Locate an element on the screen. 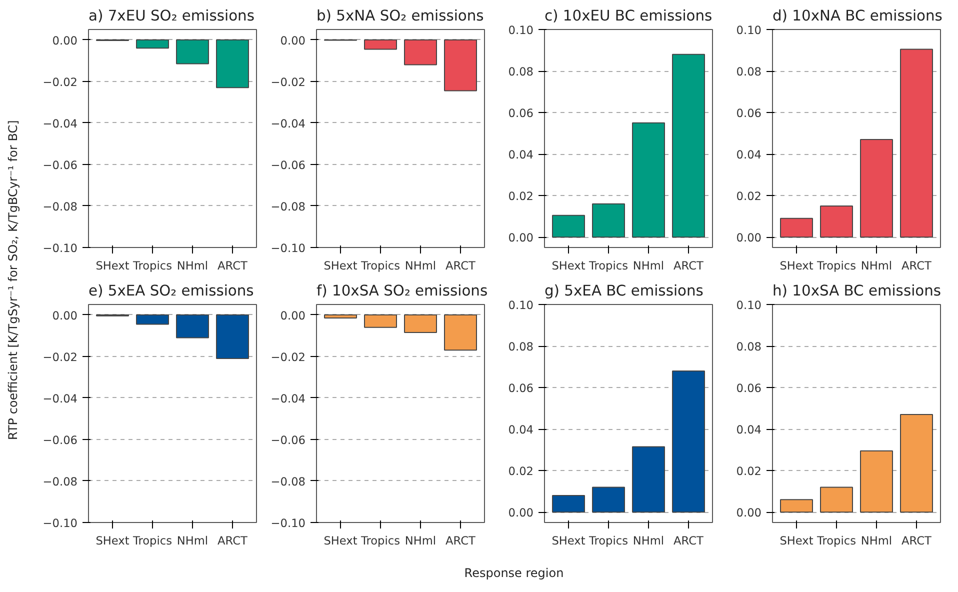 The width and height of the screenshot is (958, 592). chart-title: g) 5xEA BC emissions is located at coordinates (624, 291).